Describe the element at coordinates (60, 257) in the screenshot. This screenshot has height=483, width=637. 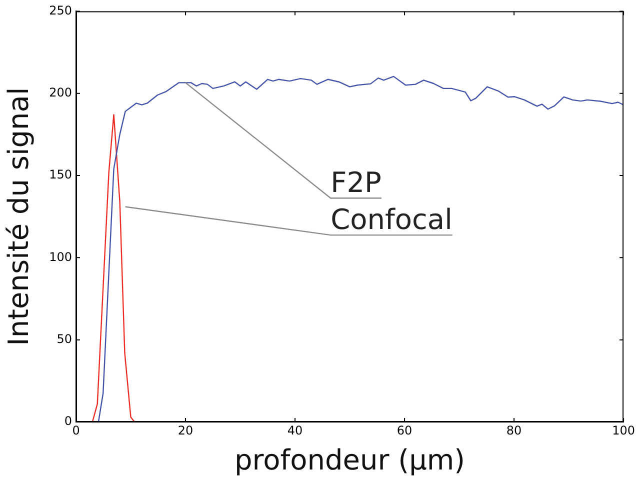
I see `y-tick-label: 100` at that location.